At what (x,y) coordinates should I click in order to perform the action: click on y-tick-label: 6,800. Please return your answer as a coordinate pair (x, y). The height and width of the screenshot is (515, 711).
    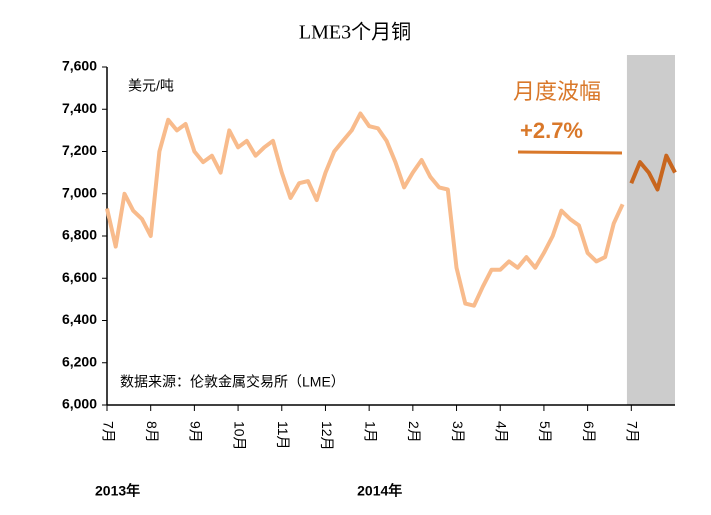
    Looking at the image, I should click on (79, 235).